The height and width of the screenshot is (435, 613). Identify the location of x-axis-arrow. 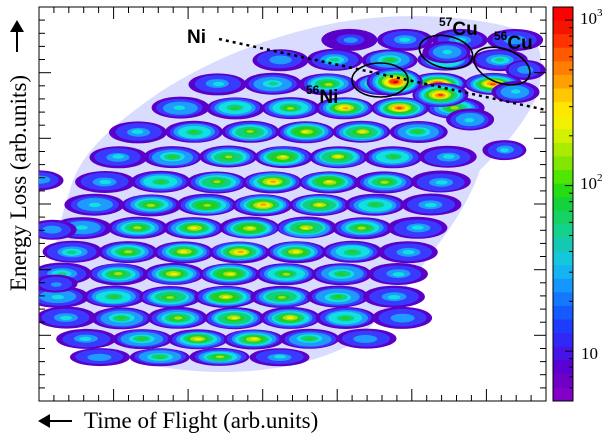
(55, 421).